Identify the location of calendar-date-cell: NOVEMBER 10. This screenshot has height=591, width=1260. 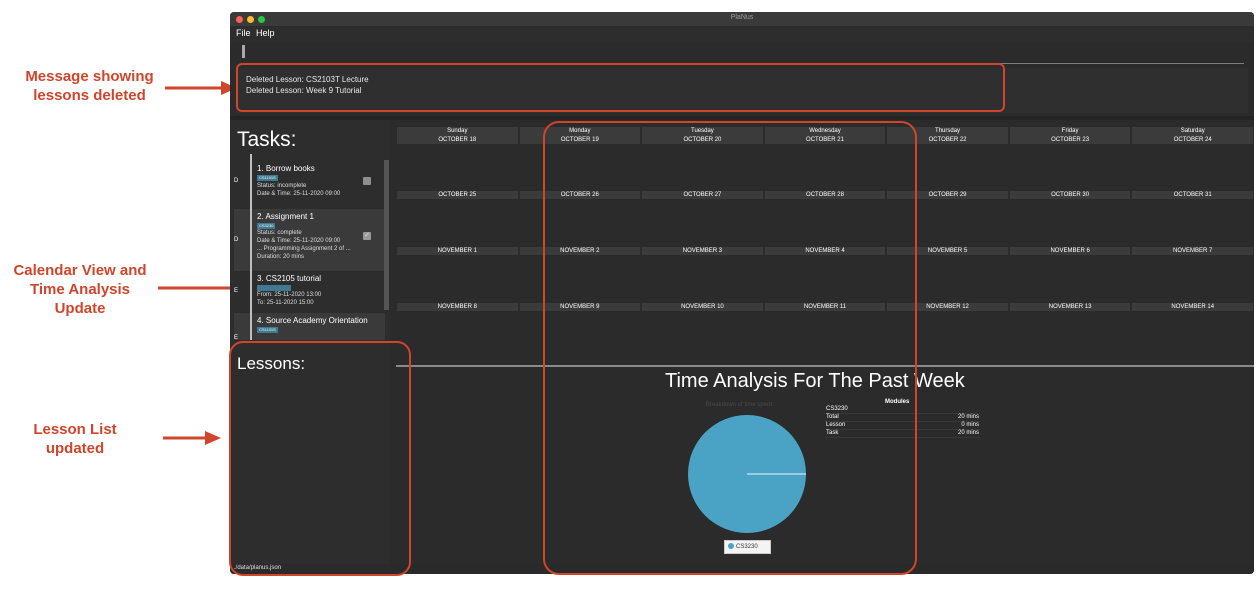
(702, 307).